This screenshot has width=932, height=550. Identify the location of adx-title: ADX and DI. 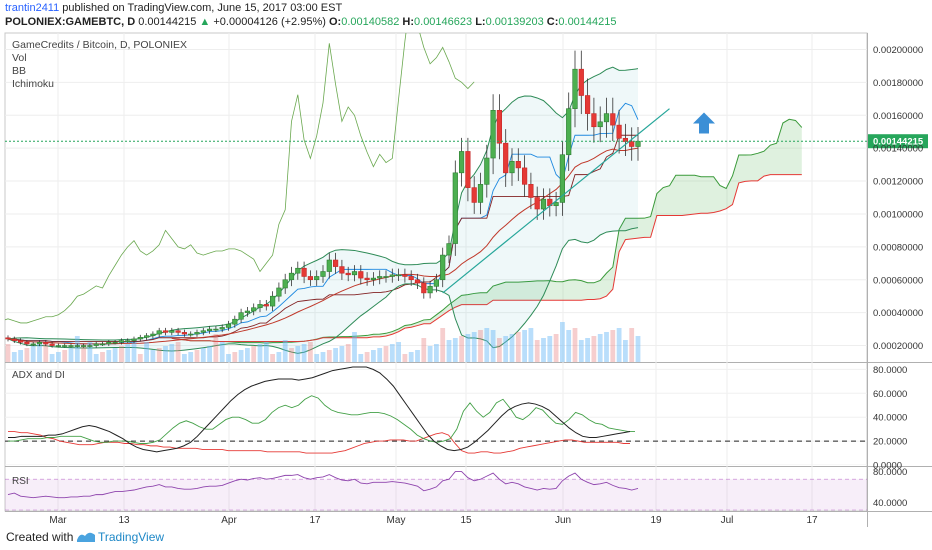
(38, 375).